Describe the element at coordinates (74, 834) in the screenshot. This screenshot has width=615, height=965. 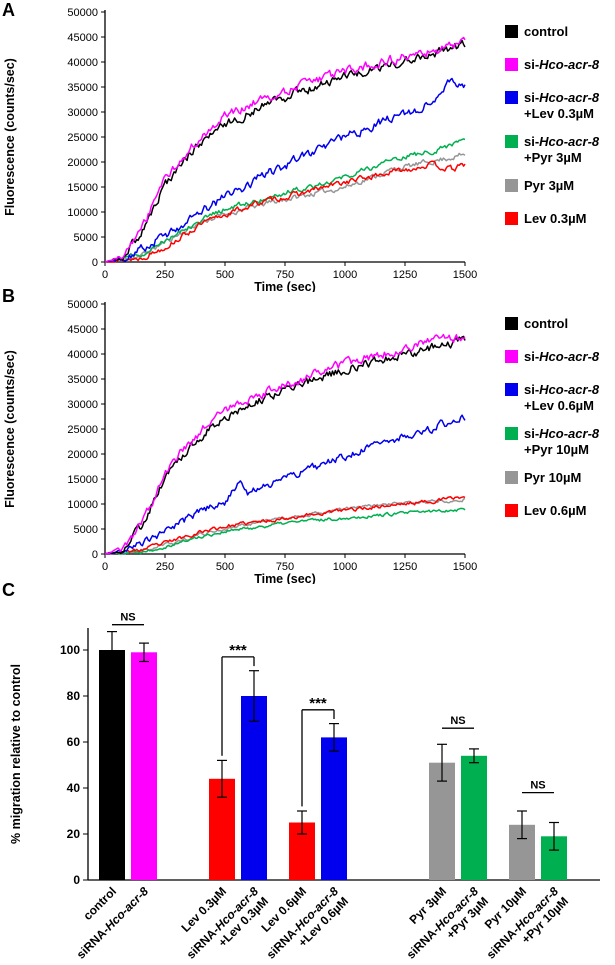
I see `svg-text: 20` at that location.